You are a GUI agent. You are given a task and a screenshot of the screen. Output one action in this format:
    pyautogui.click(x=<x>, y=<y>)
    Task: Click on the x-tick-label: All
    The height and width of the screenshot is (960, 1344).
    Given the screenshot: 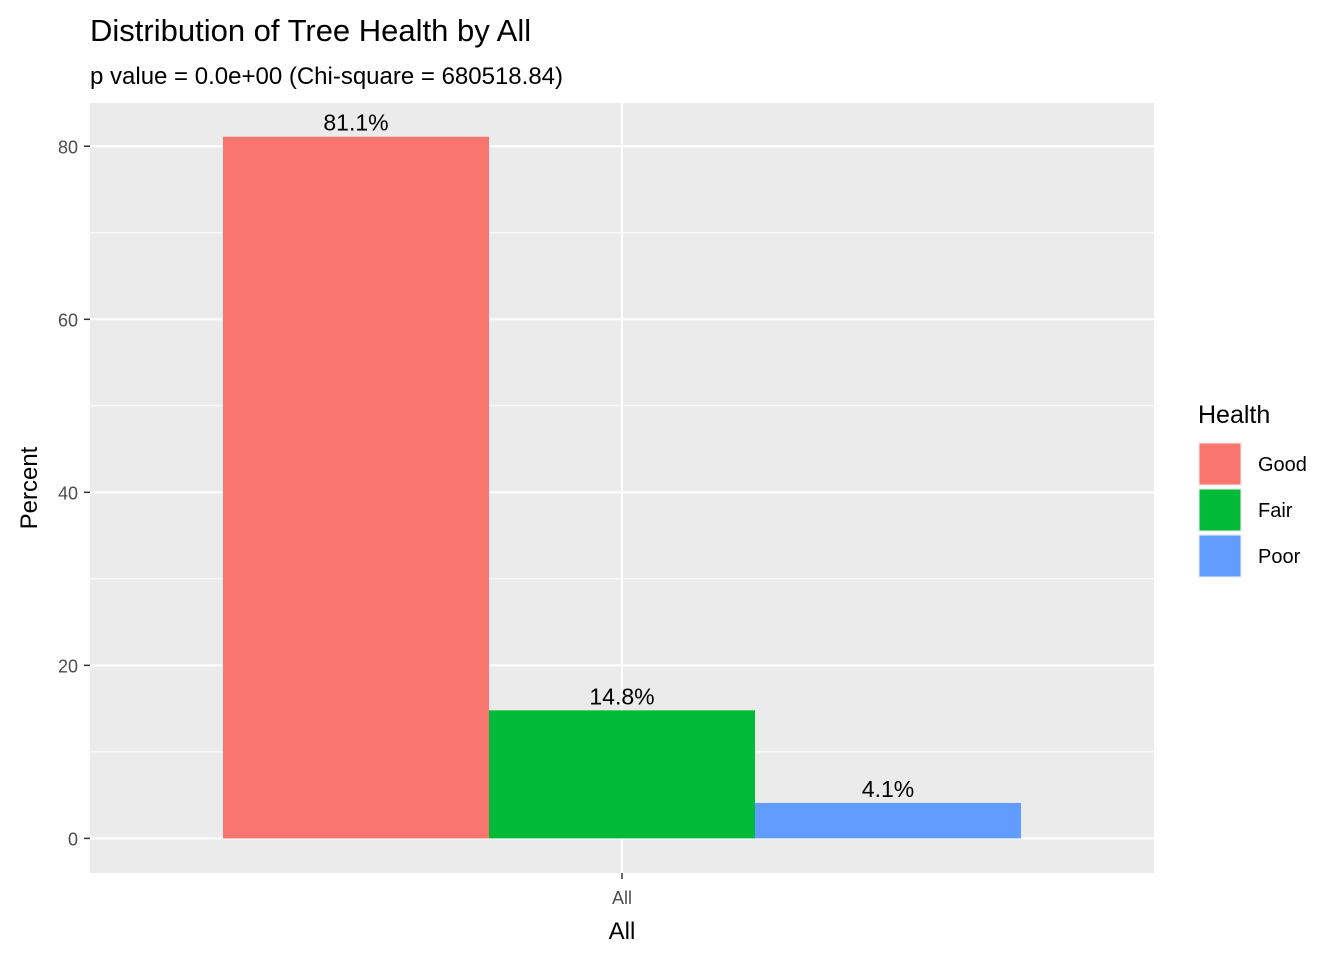 What is the action you would take?
    pyautogui.click(x=622, y=898)
    